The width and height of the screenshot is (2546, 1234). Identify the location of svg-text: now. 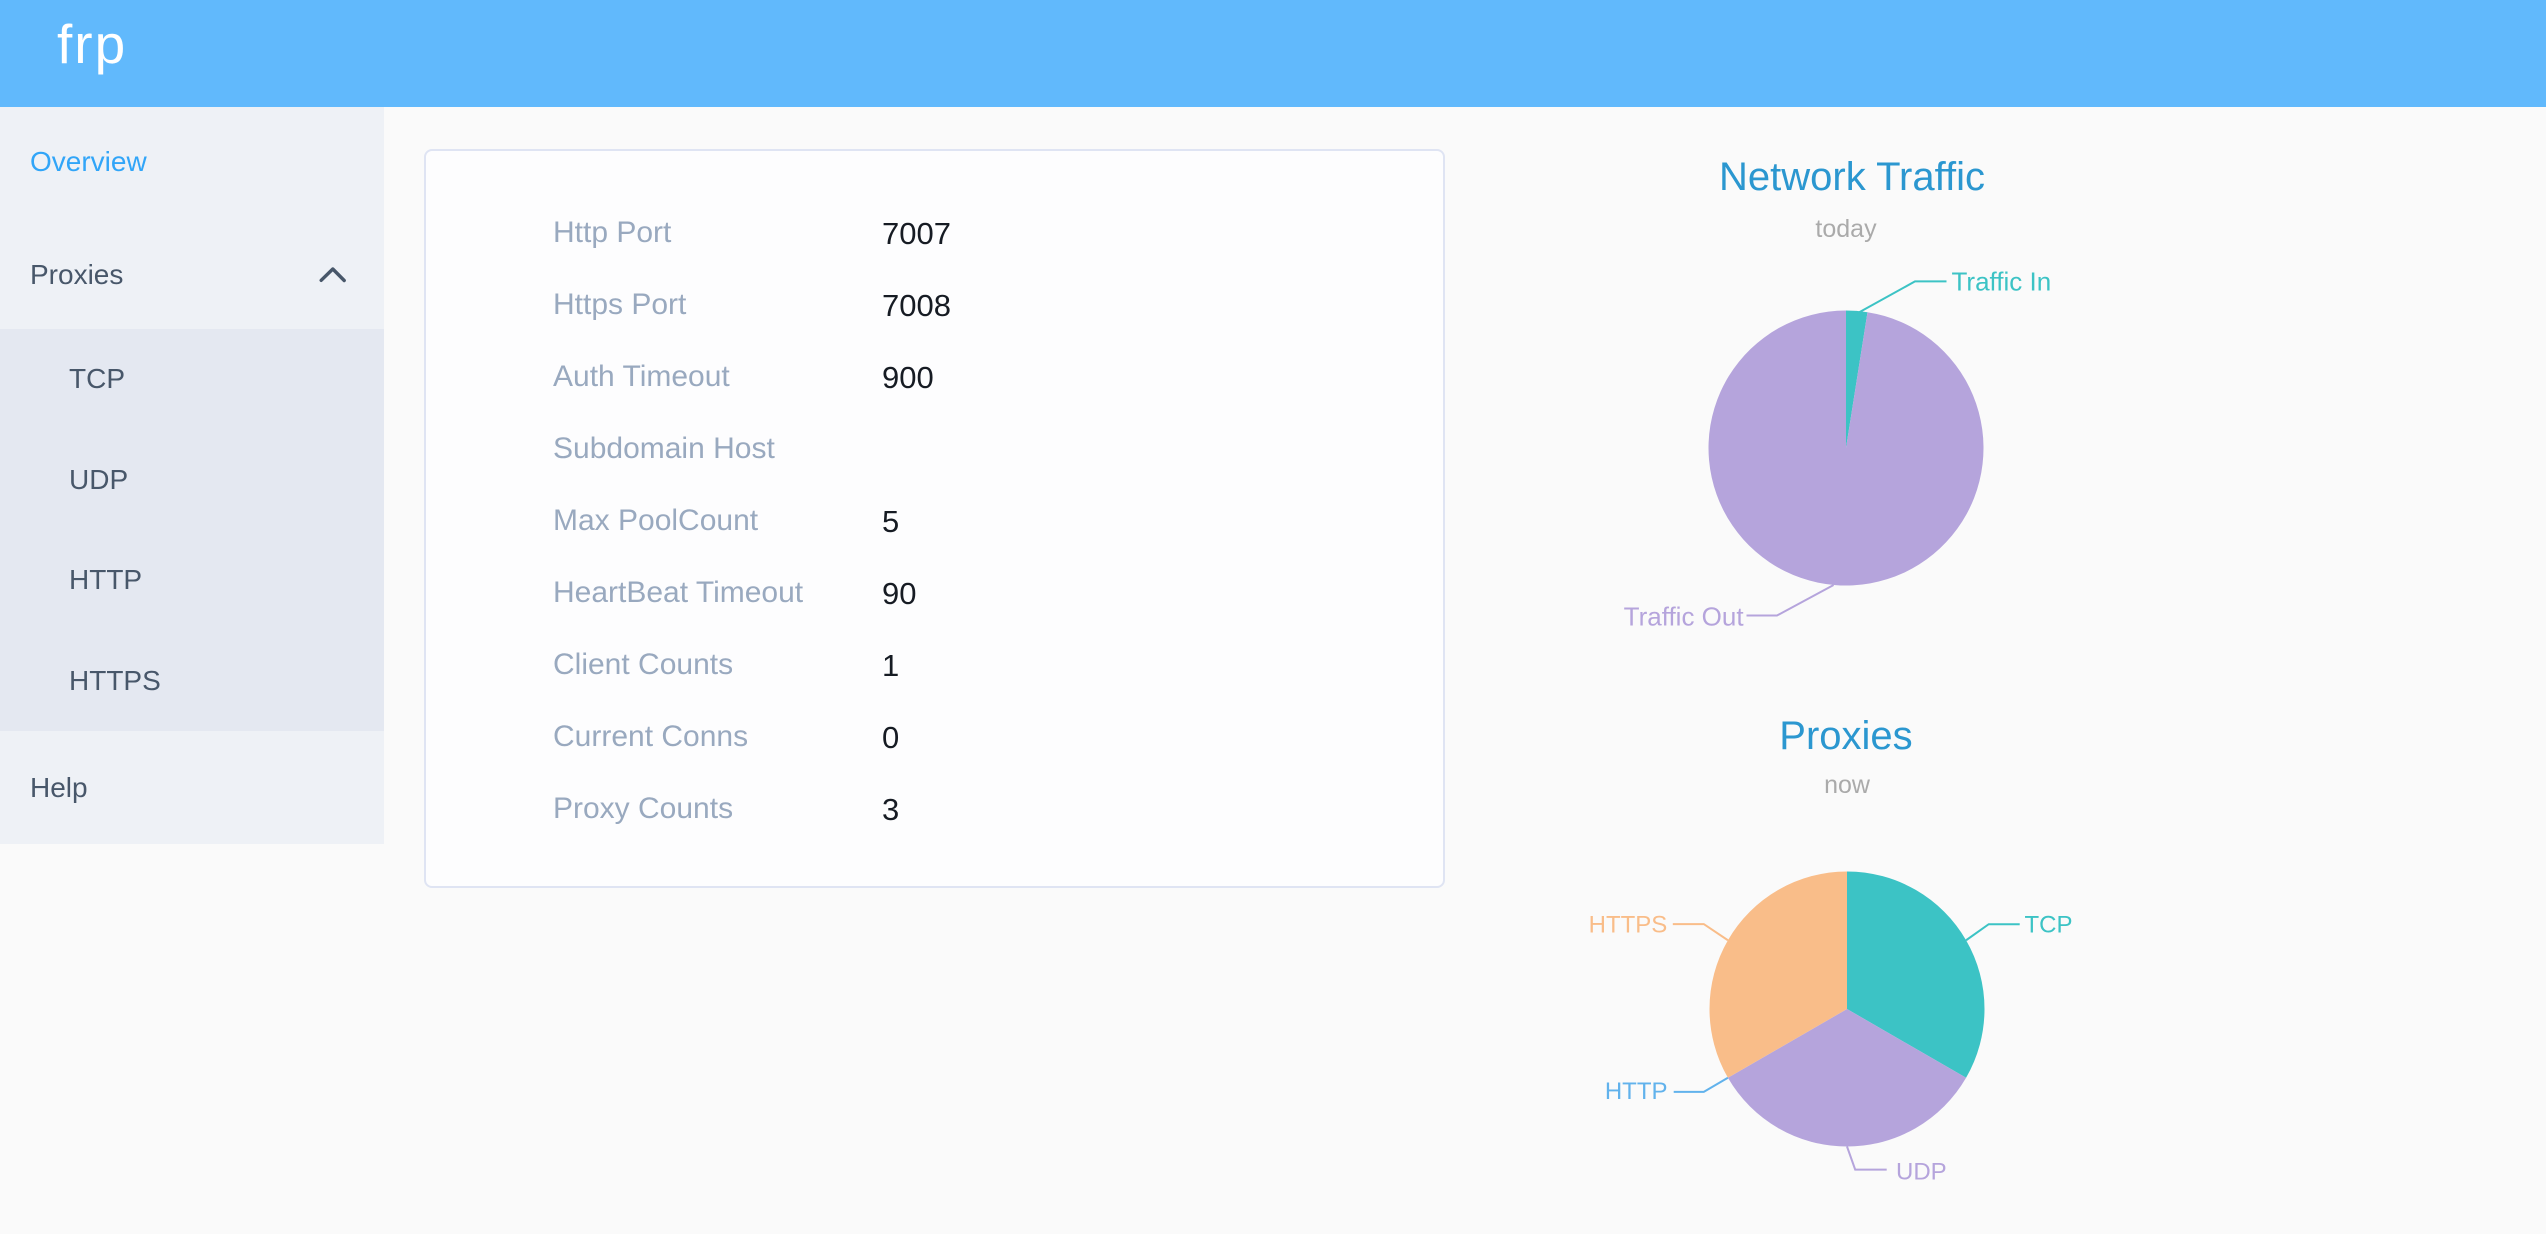
(1847, 785).